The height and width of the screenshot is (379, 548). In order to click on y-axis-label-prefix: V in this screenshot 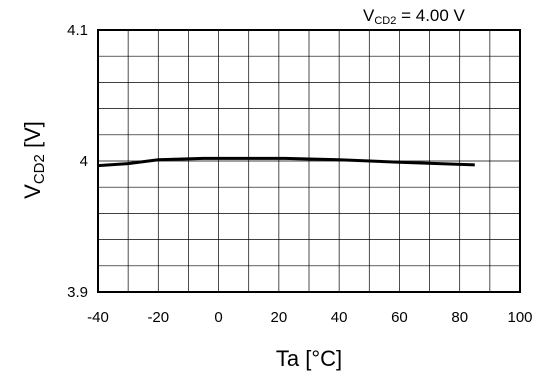, I will do `click(32, 191)`.